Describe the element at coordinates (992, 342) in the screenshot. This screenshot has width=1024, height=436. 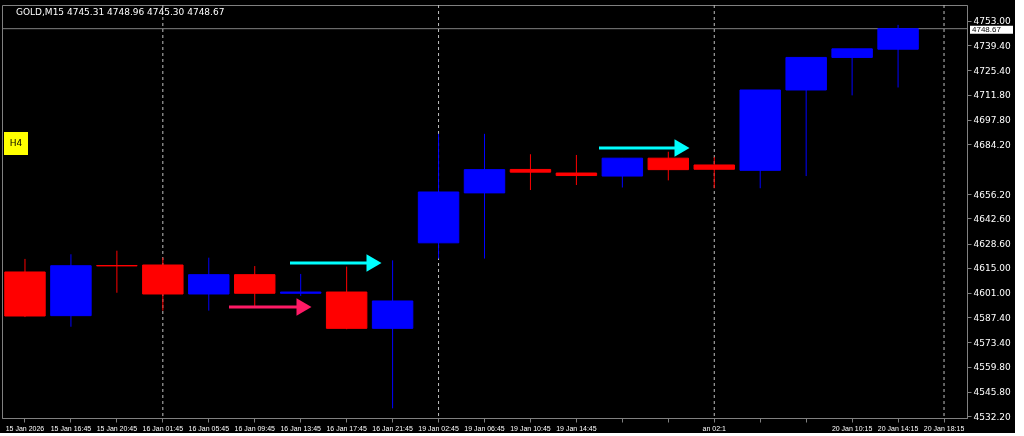
I see `y-tick-label: 4573.40` at that location.